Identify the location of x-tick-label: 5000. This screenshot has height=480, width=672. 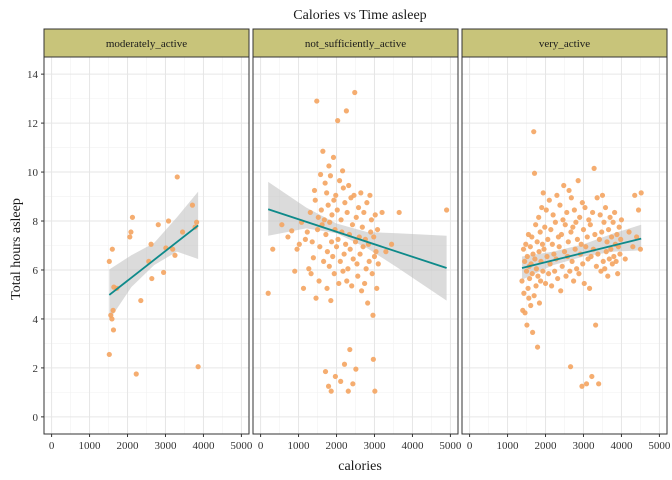
(241, 446).